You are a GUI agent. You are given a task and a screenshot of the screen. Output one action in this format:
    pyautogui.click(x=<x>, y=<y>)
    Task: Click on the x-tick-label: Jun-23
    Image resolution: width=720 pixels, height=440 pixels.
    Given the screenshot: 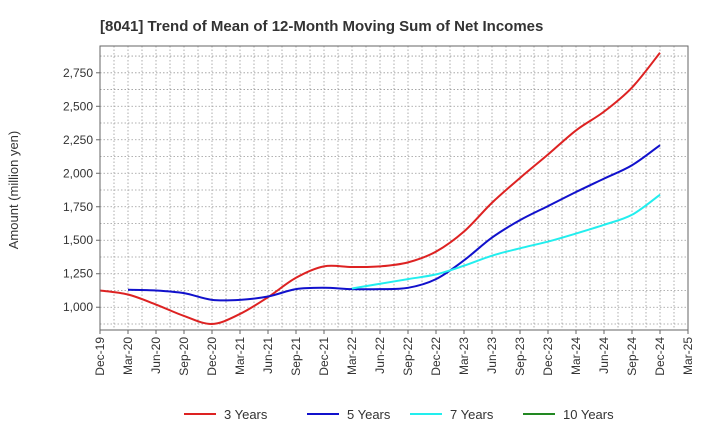 What is the action you would take?
    pyautogui.click(x=492, y=355)
    